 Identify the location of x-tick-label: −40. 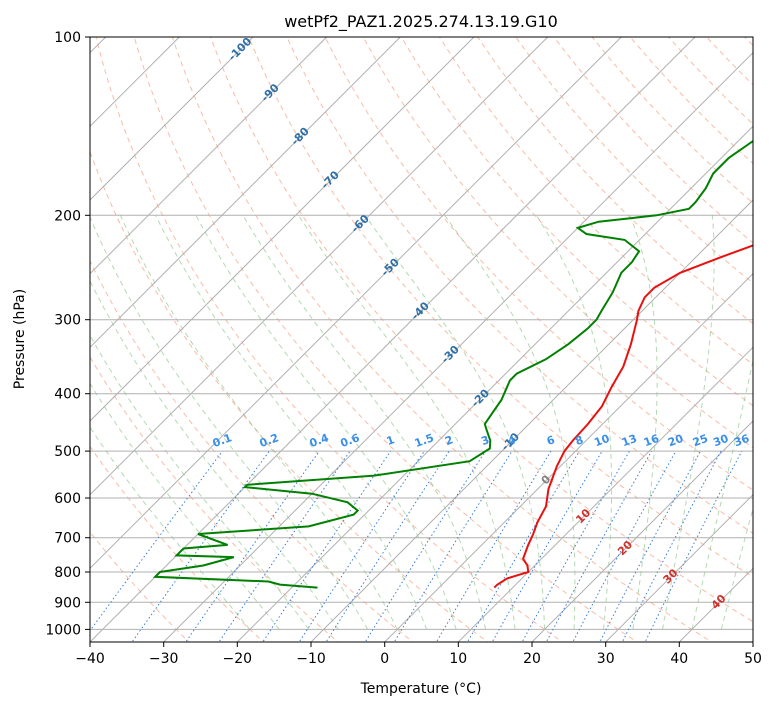
(90, 659).